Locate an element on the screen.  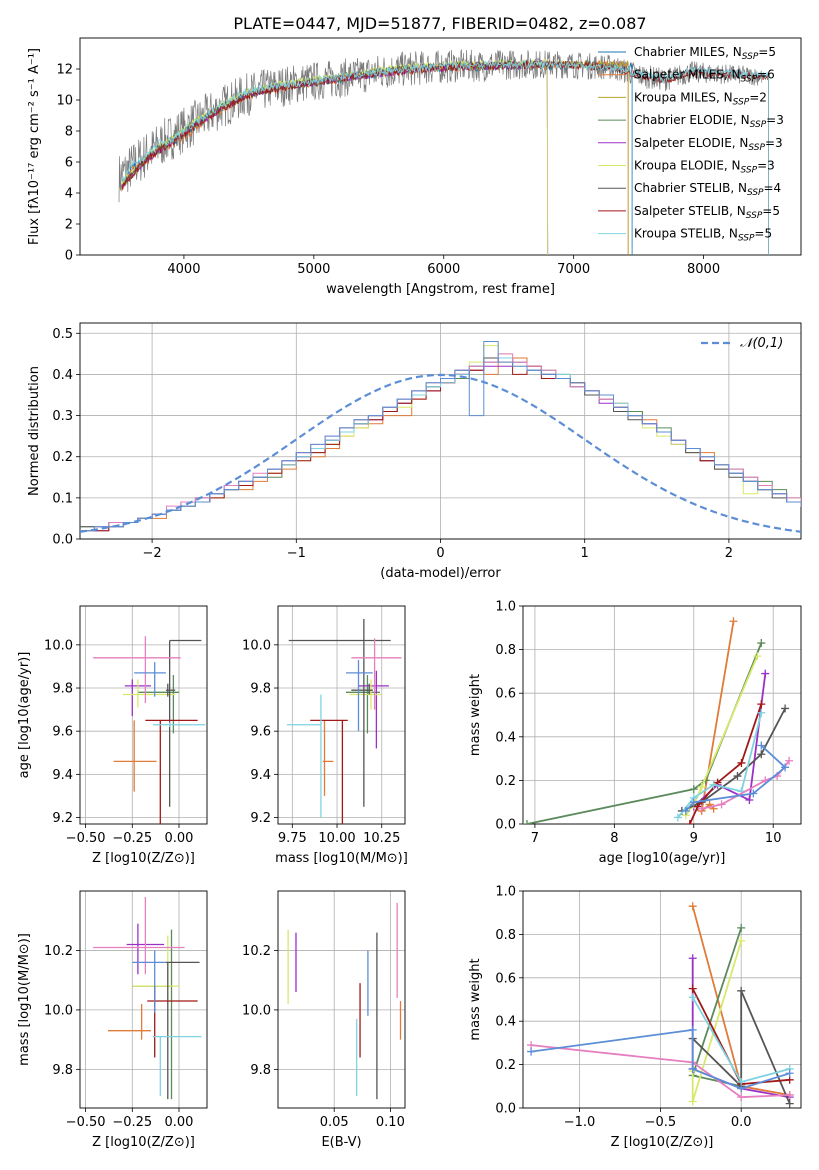
legend-label: Salpeter MILES, NSSP=6 is located at coordinates (704, 76).